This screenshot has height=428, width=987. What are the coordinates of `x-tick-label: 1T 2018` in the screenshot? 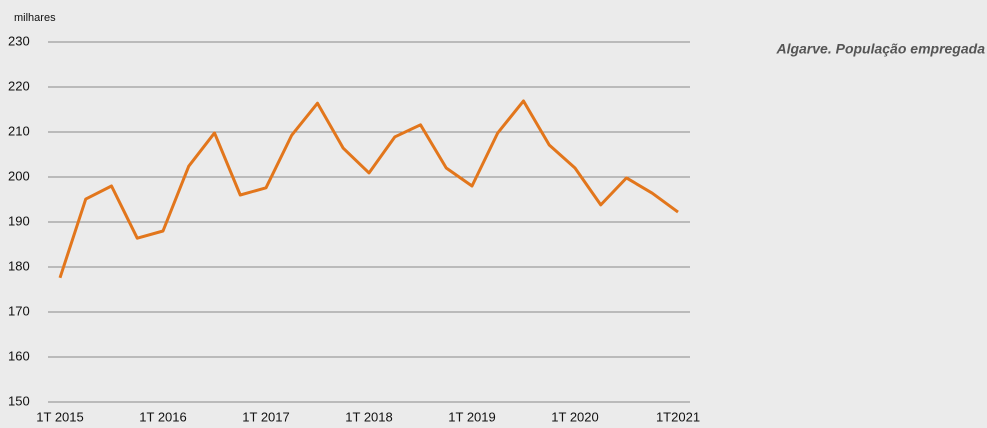 It's located at (368, 416).